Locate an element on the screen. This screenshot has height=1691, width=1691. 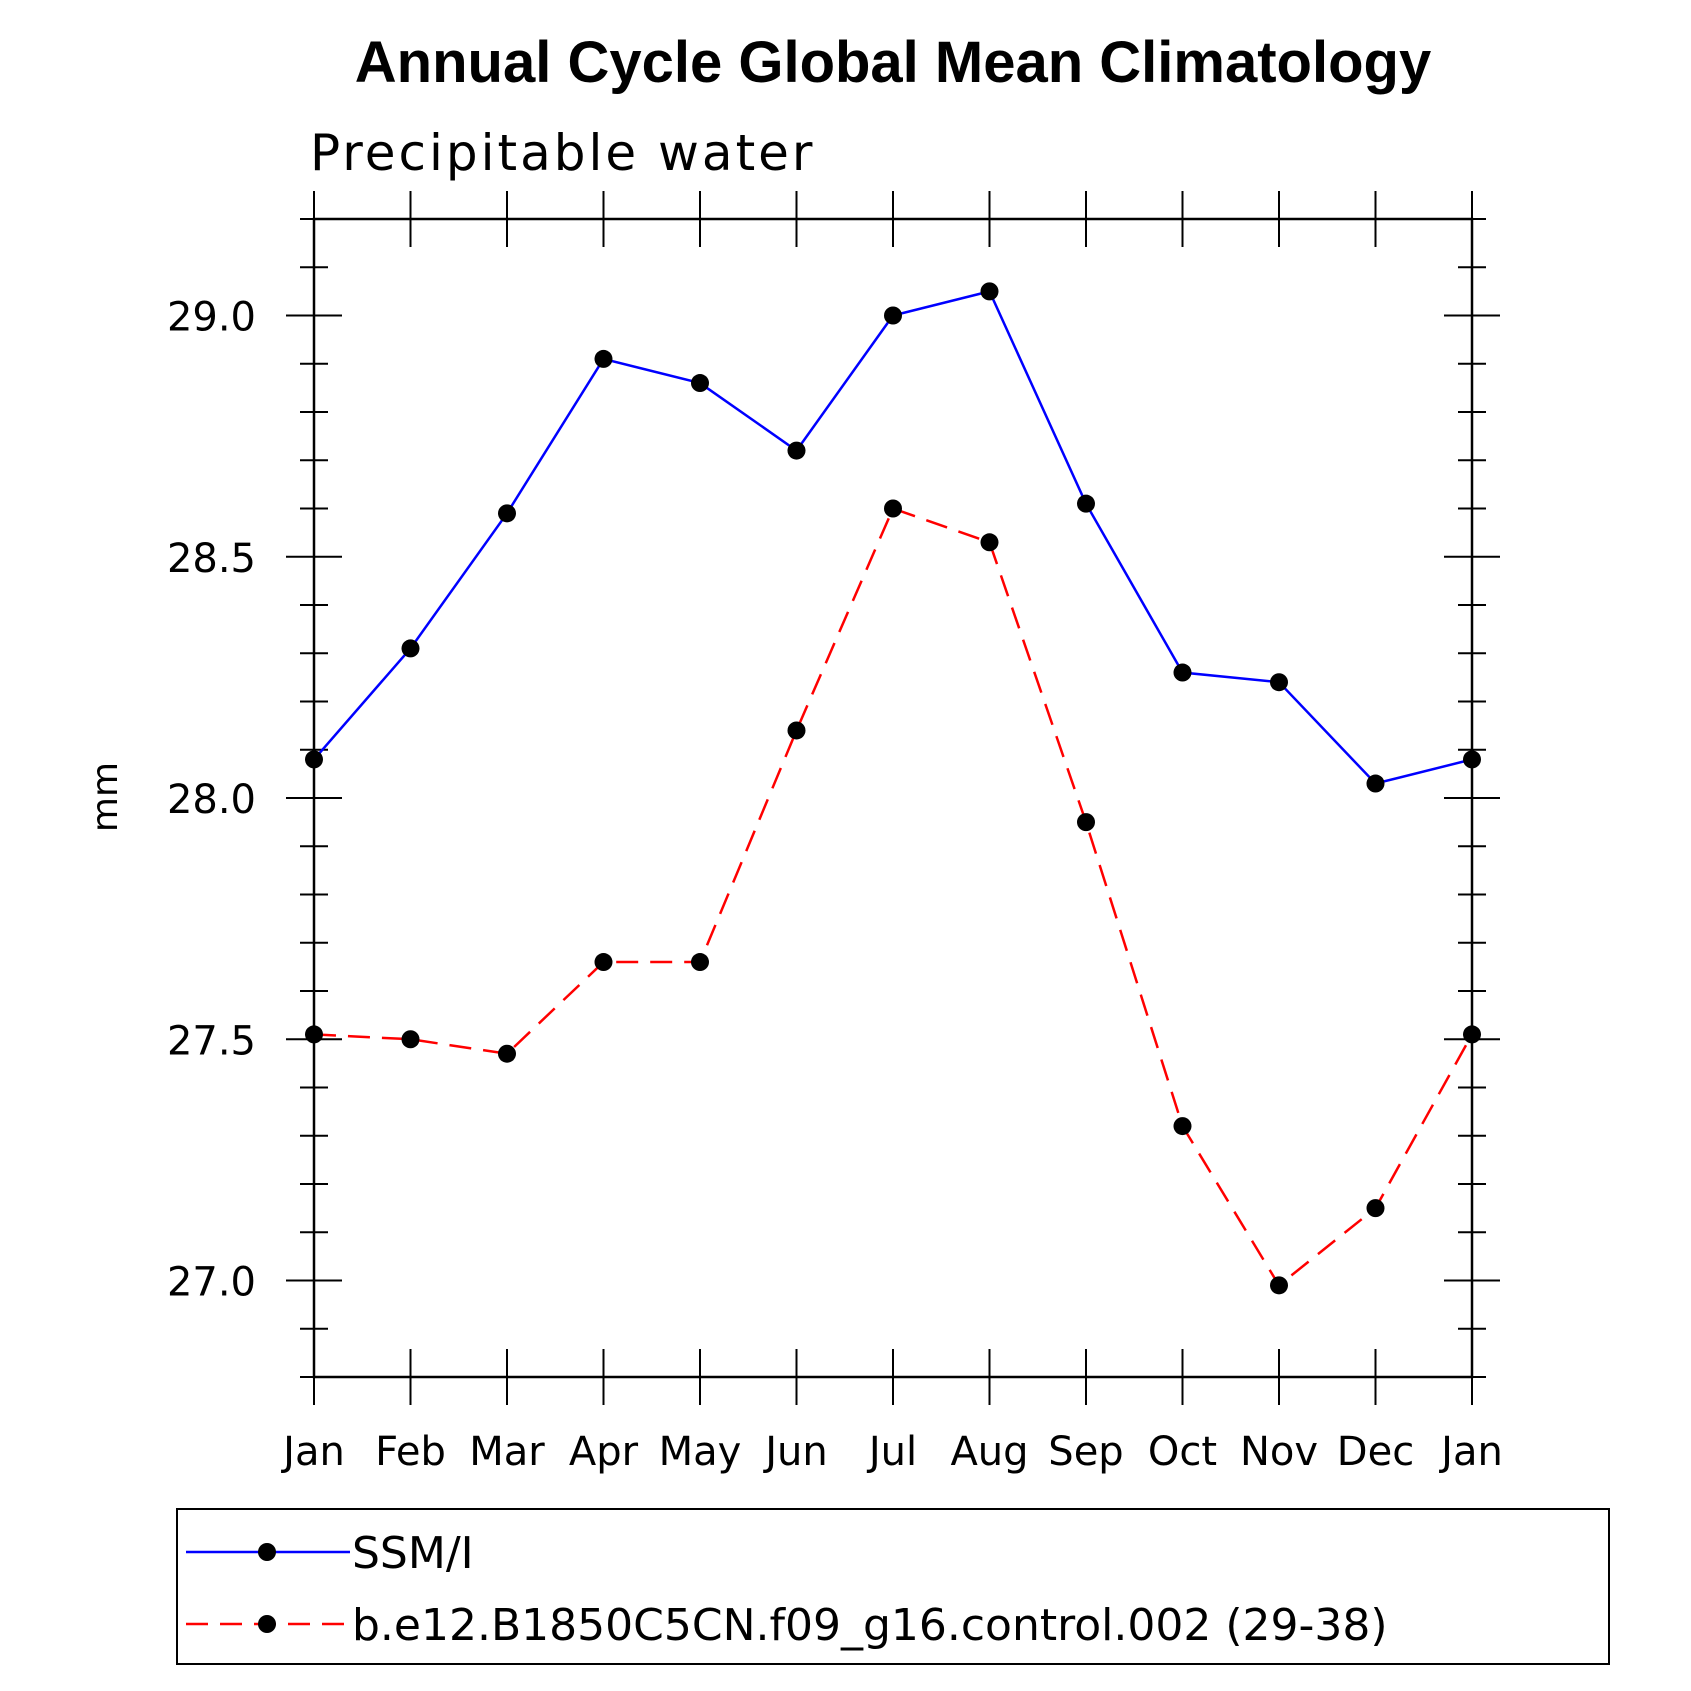
x-tick-label: Dec is located at coordinates (1375, 1452).